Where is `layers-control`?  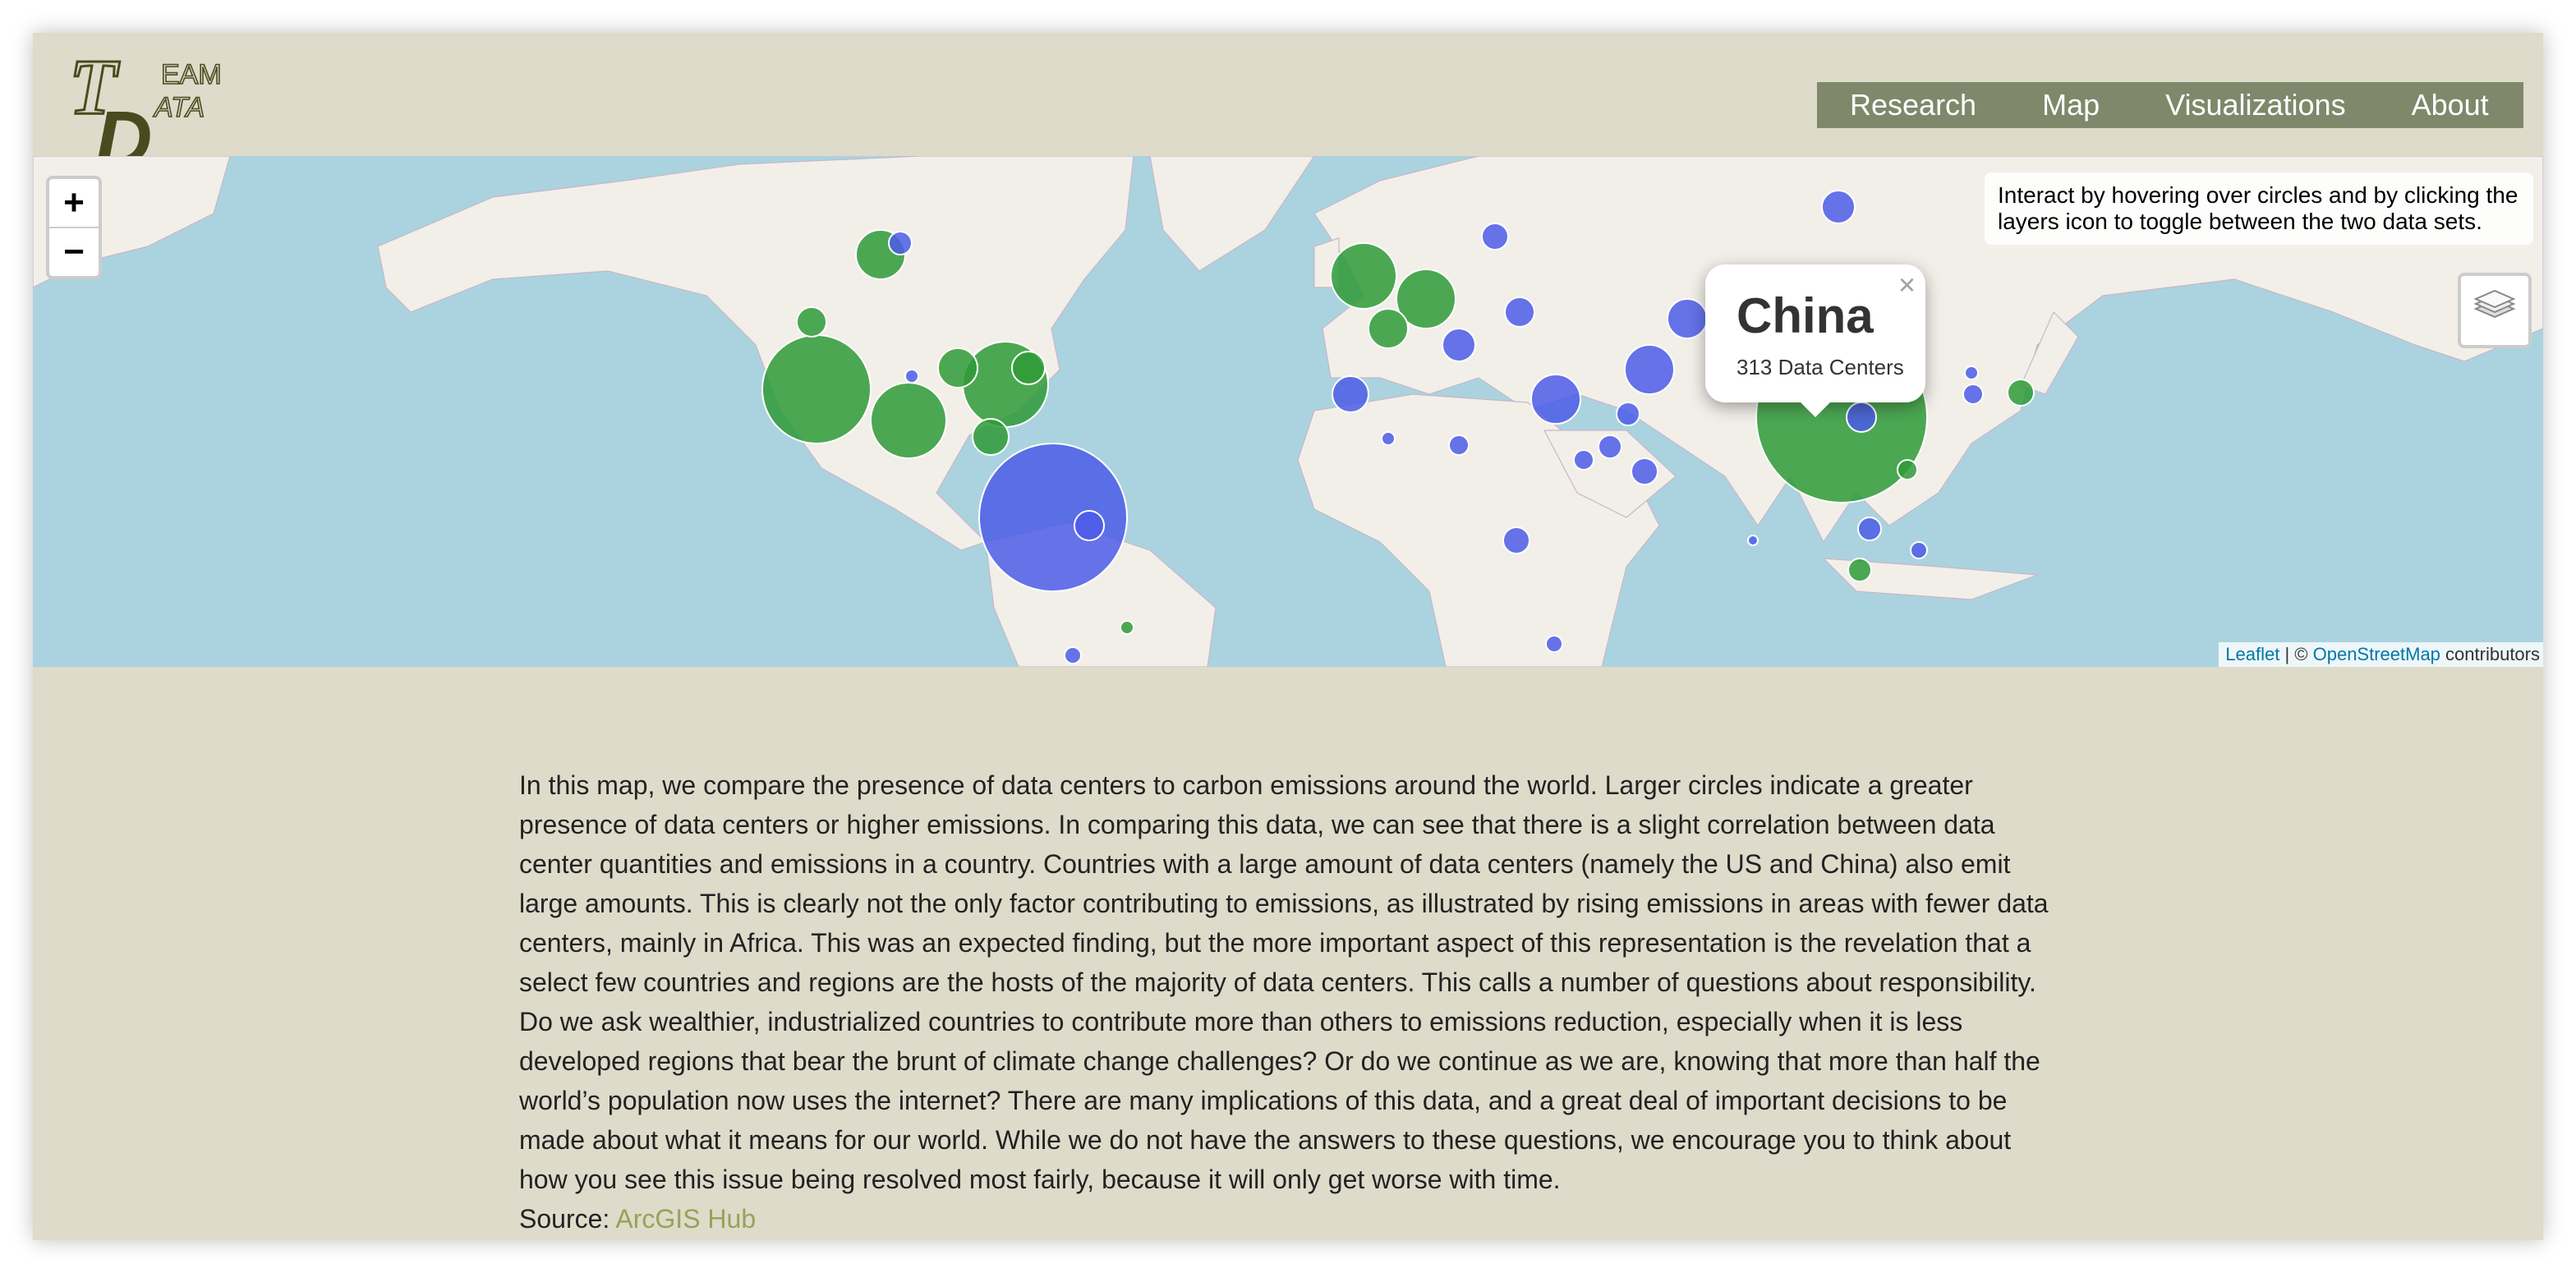 layers-control is located at coordinates (2495, 310).